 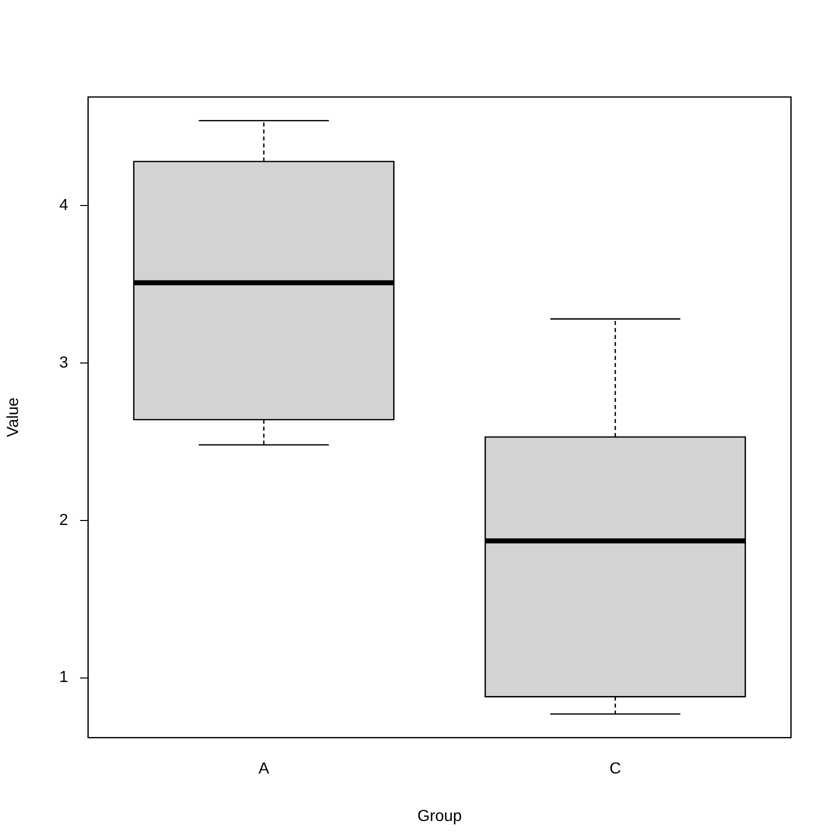 I want to click on x-tick-label: A, so click(x=264, y=769).